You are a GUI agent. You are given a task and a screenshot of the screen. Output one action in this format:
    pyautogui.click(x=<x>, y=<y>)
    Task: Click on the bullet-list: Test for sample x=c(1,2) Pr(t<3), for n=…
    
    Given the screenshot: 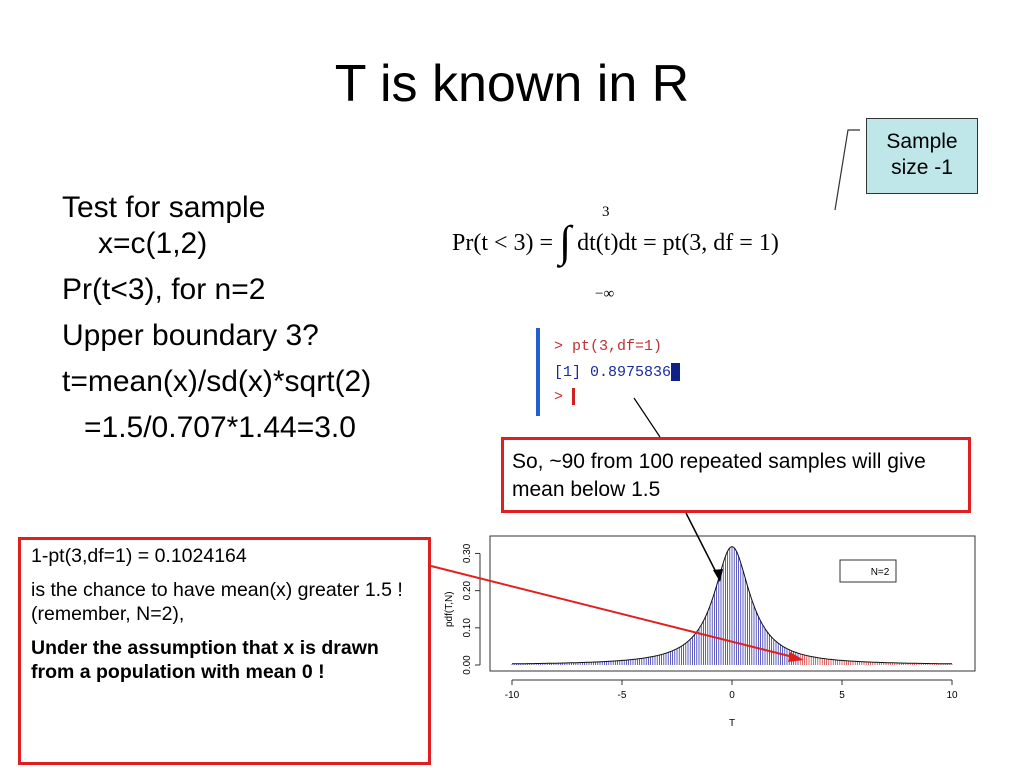 What is the action you would take?
    pyautogui.click(x=216, y=323)
    